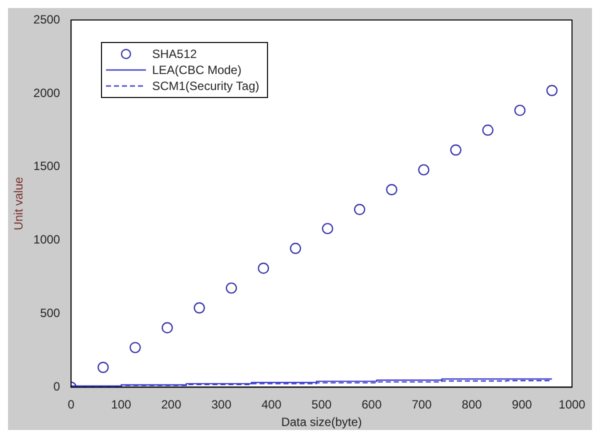  I want to click on x-tick-label: 600, so click(372, 405).